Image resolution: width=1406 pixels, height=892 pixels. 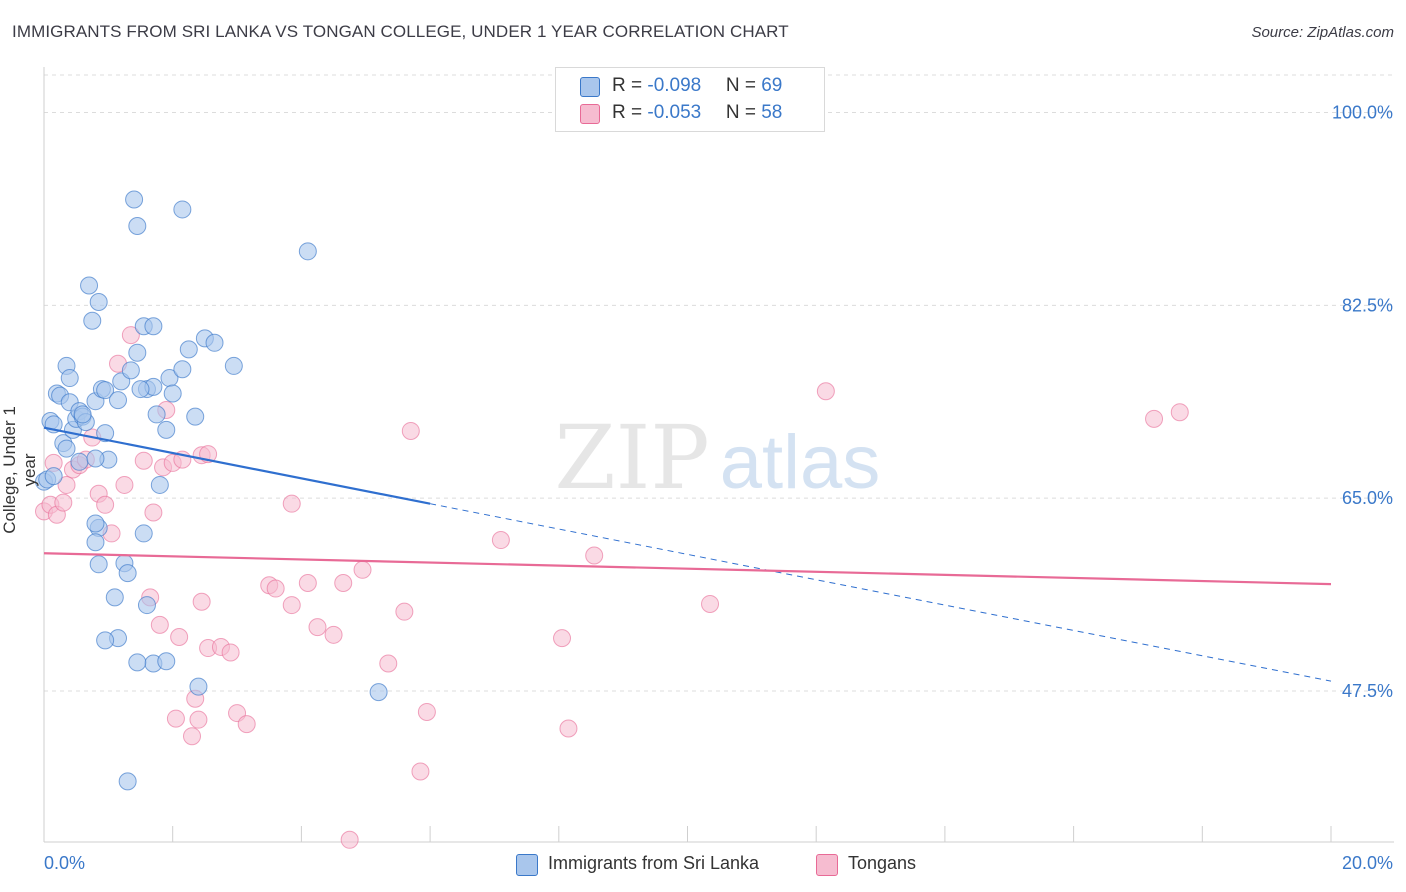 I want to click on legend-blue-r-label: R =, so click(x=630, y=85).